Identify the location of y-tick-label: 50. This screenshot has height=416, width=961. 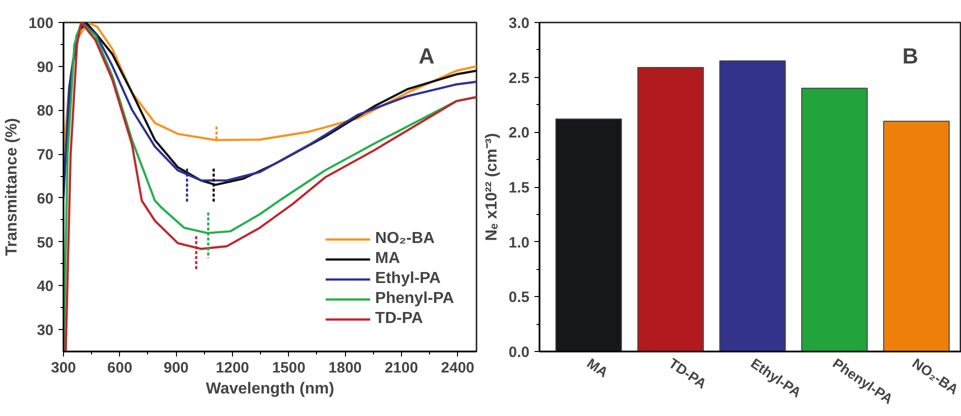
(45, 243).